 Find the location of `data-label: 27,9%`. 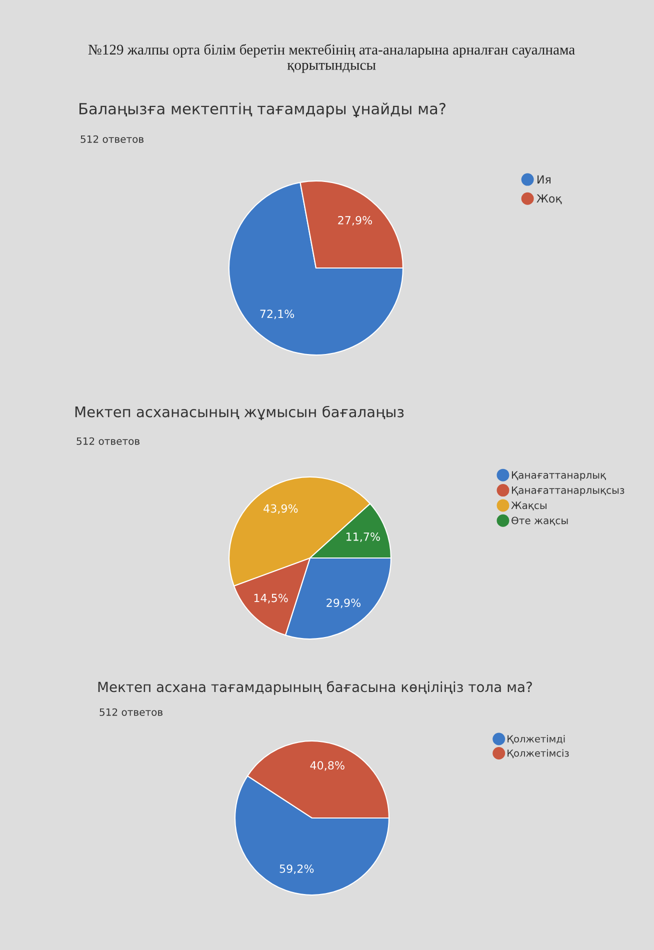

data-label: 27,9% is located at coordinates (355, 221).